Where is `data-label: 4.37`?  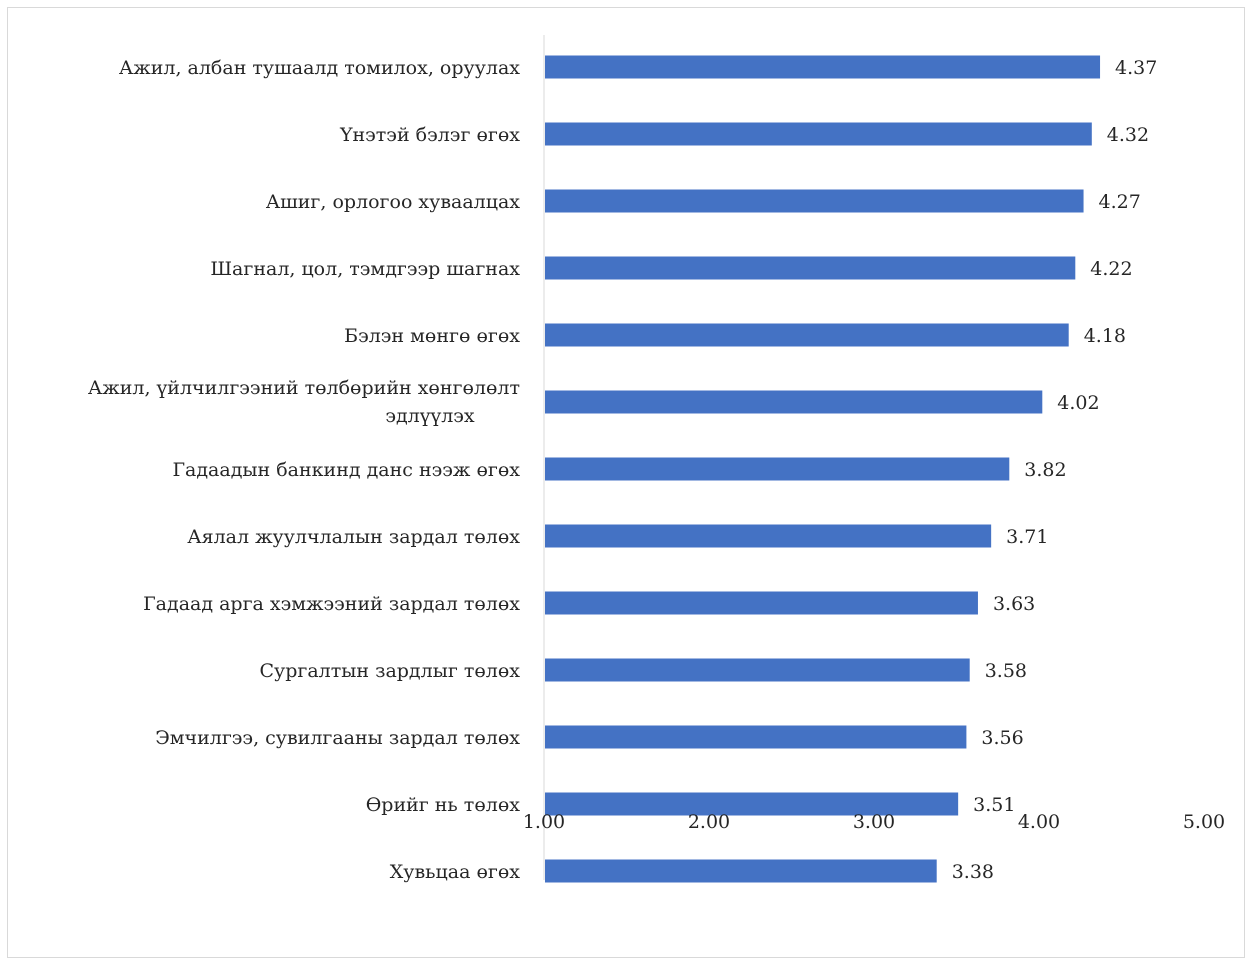 data-label: 4.37 is located at coordinates (1136, 68).